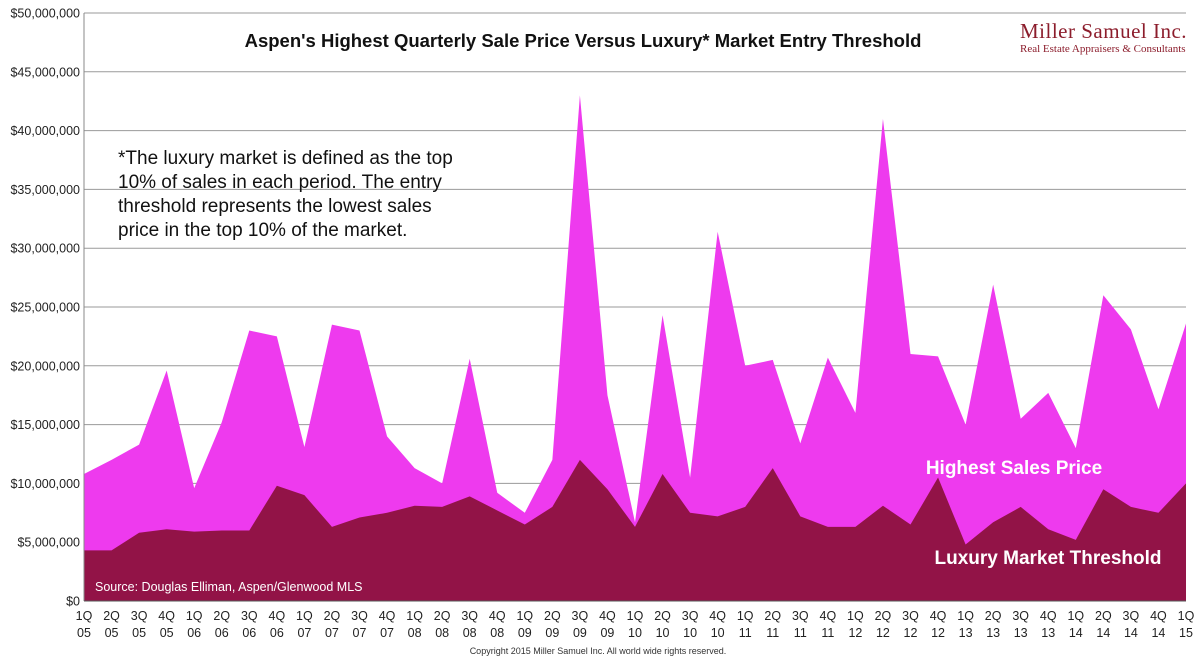 This screenshot has width=1200, height=660. I want to click on y-tick-label: $30,000,000, so click(45, 249).